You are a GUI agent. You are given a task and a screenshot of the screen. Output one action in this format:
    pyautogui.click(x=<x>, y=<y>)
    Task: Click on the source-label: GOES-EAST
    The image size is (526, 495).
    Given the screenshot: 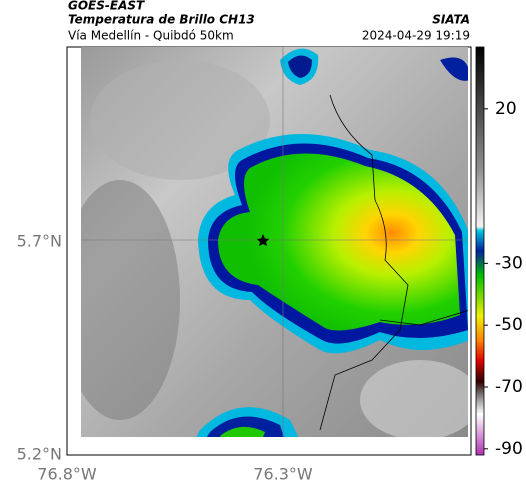 What is the action you would take?
    pyautogui.click(x=106, y=6)
    